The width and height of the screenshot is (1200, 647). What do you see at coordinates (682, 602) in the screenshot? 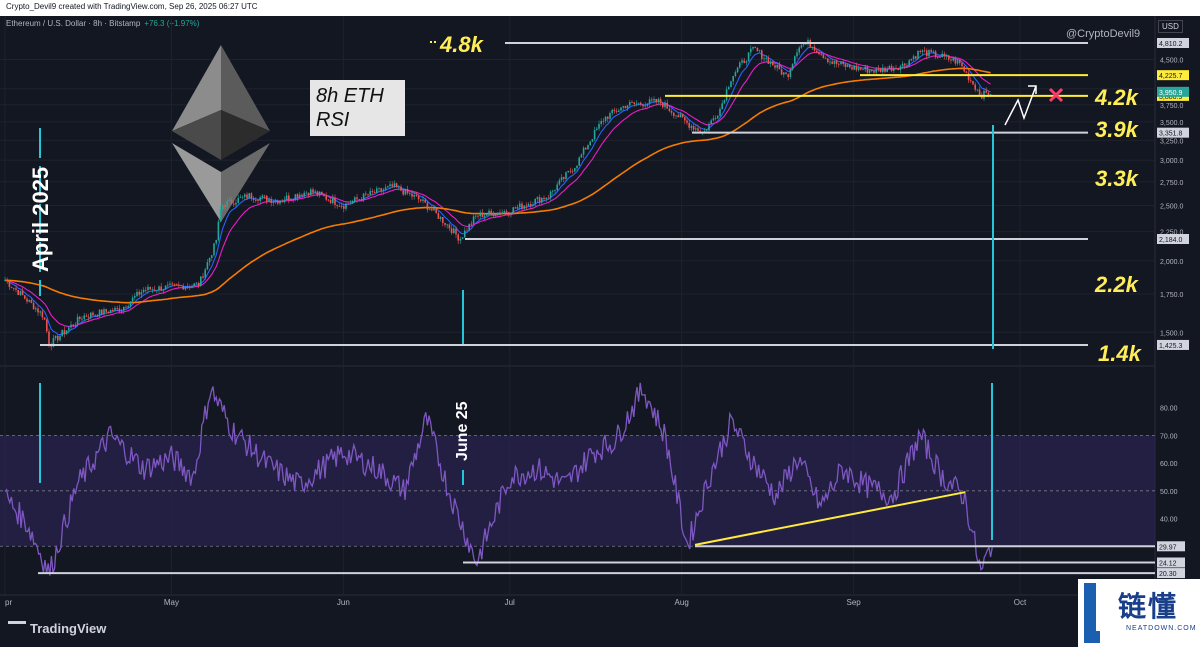
I see `time-tick-label: Aug` at bounding box center [682, 602].